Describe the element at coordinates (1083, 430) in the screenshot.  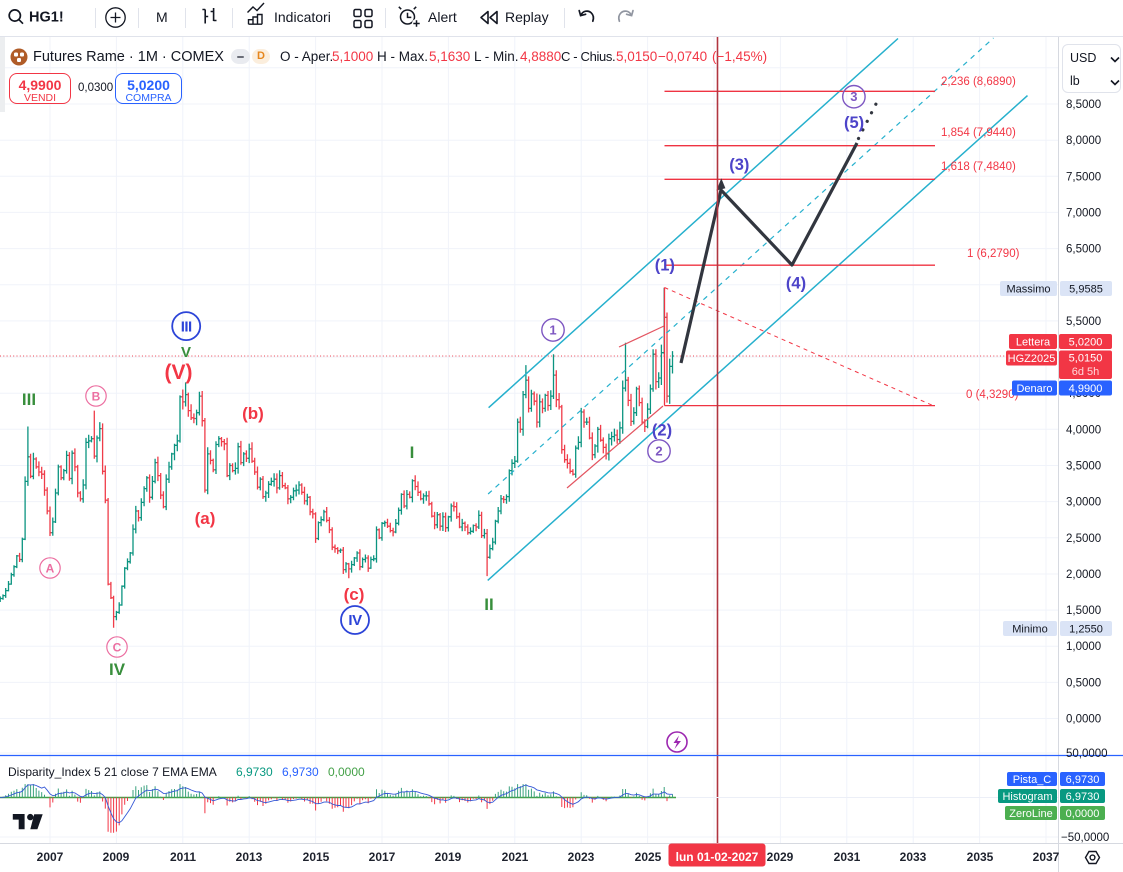
I see `svg-text: 4,0000` at that location.